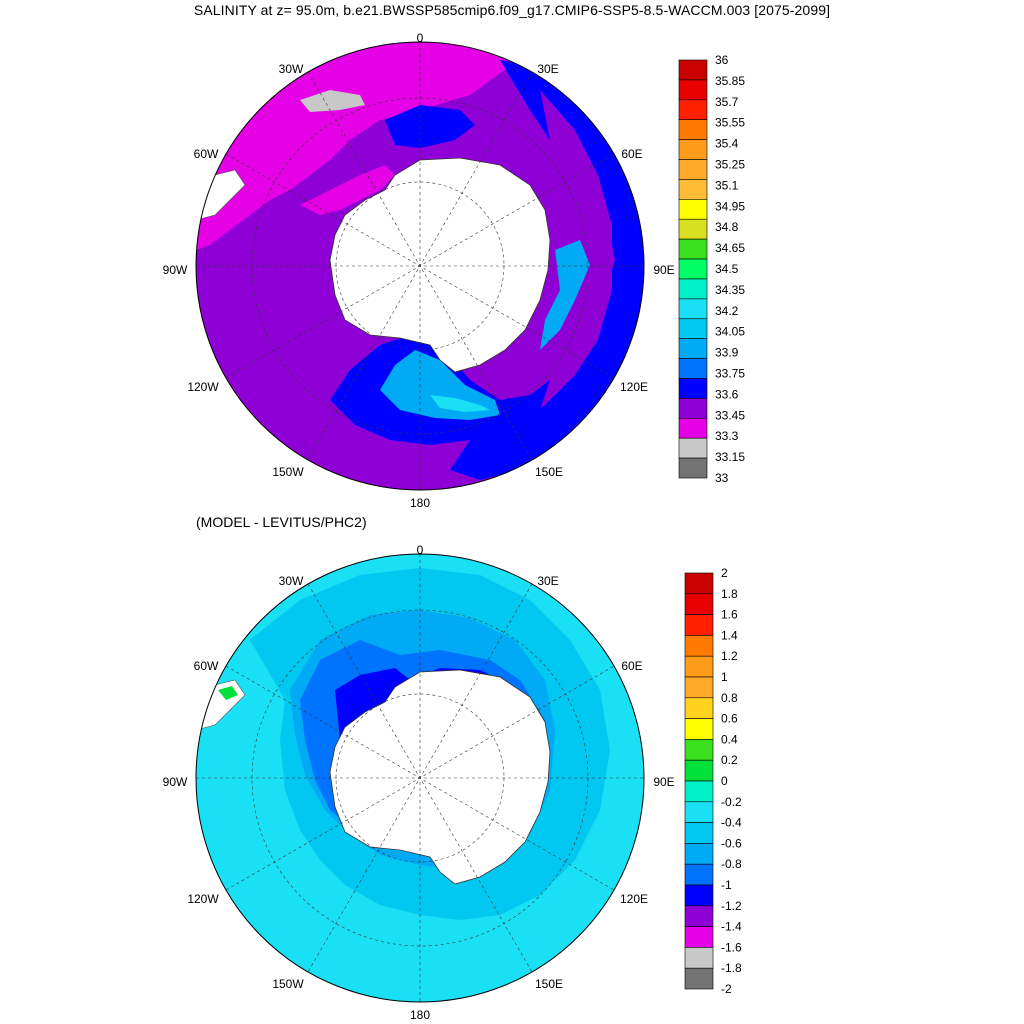  I want to click on top-lon-30w: 30W, so click(291, 69).